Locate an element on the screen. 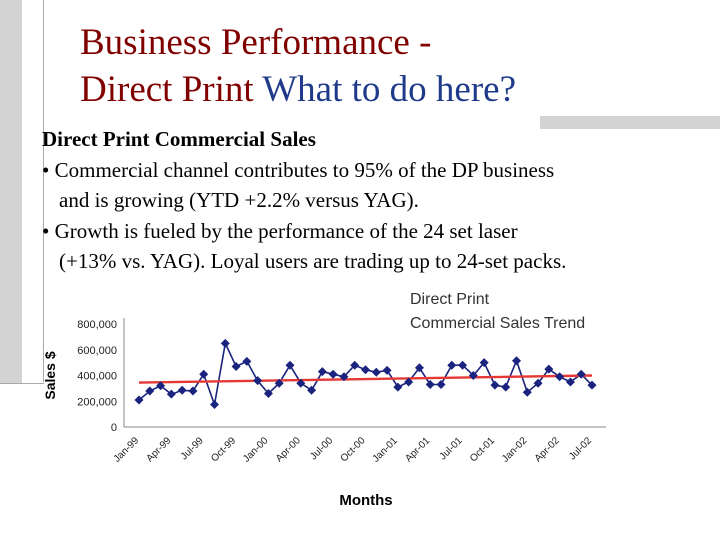 The height and width of the screenshot is (540, 720). y-tick-labels: 0 200,000 400,000 600,000 800,000 is located at coordinates (97, 376).